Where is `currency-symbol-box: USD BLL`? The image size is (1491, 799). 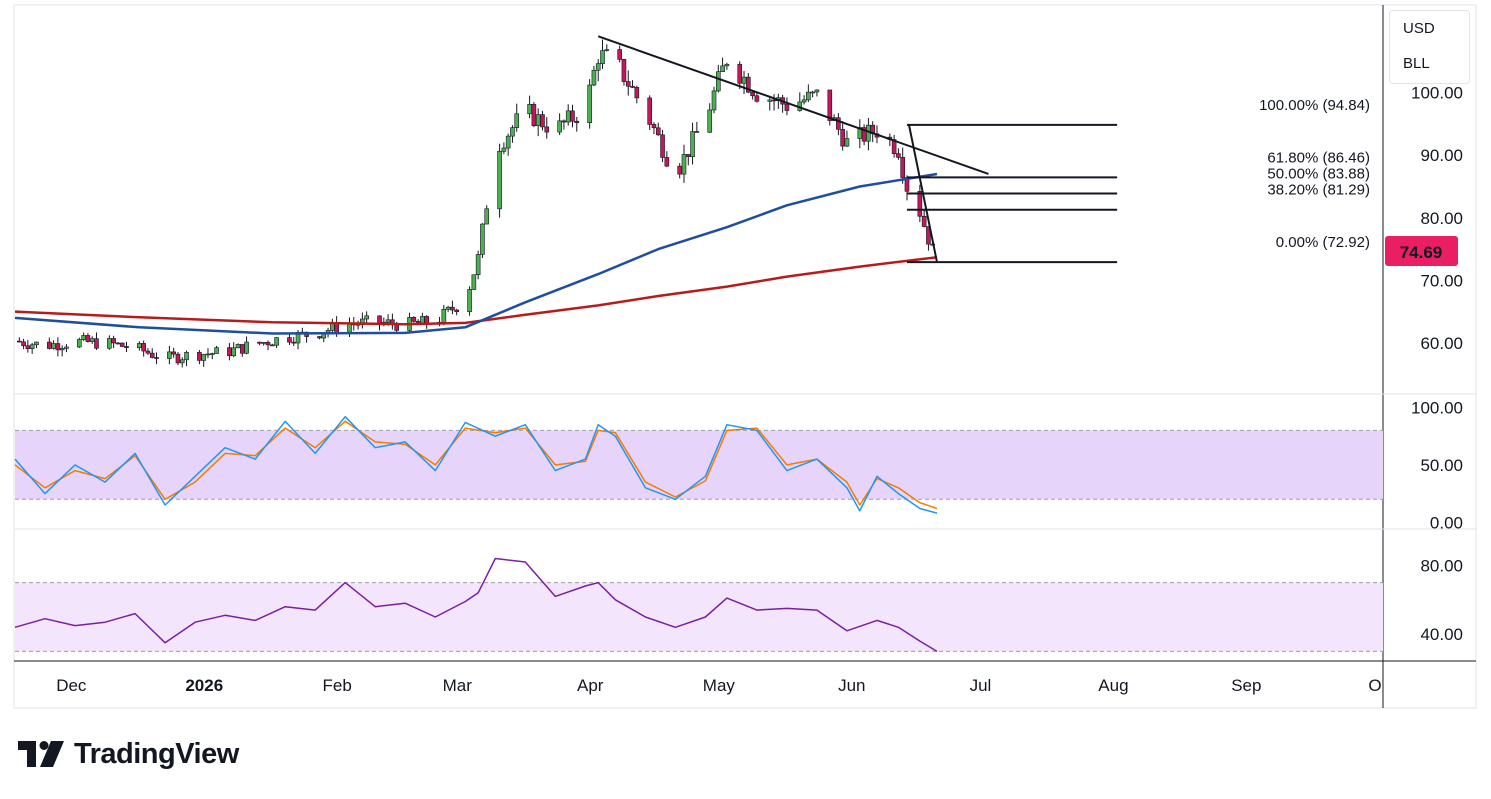
currency-symbol-box: USD BLL is located at coordinates (1429, 47).